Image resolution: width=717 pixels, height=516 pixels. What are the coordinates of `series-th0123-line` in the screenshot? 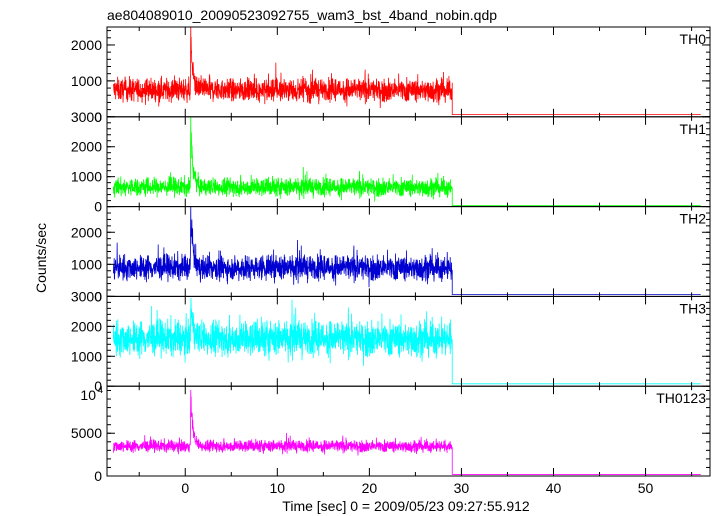 It's located at (407, 432).